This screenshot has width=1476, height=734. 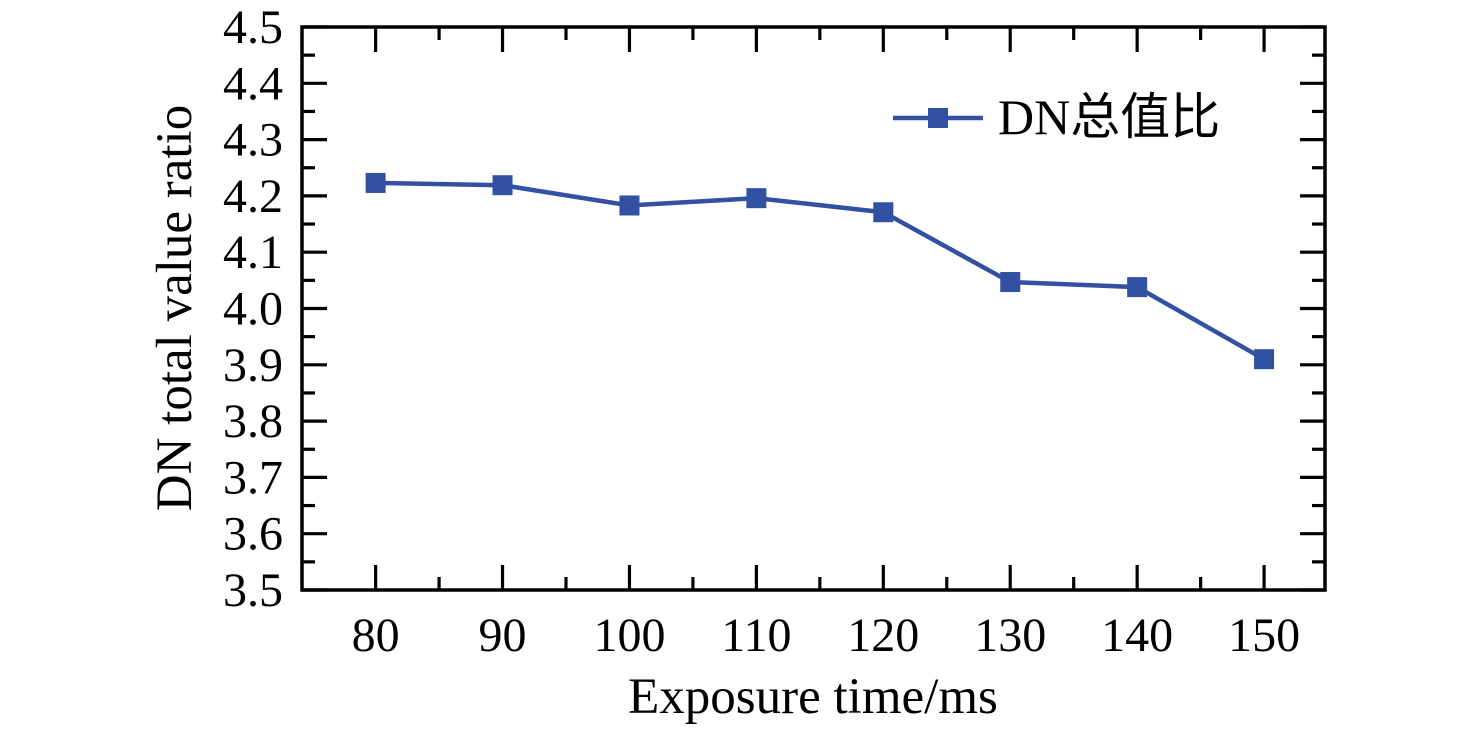 What do you see at coordinates (1264, 635) in the screenshot?
I see `x-tick-label: 150` at bounding box center [1264, 635].